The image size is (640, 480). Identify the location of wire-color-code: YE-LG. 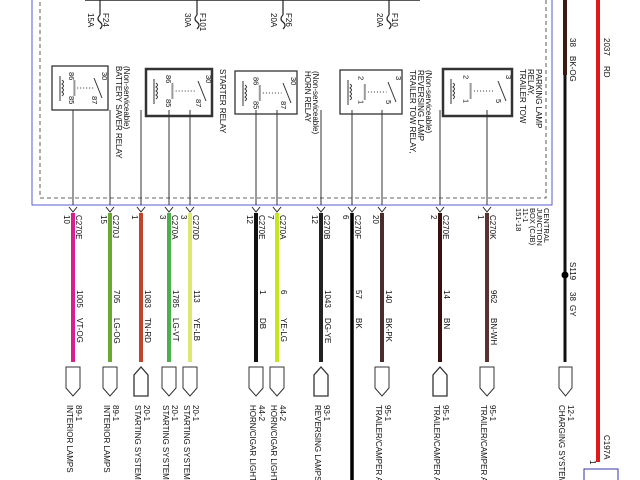
(283, 330).